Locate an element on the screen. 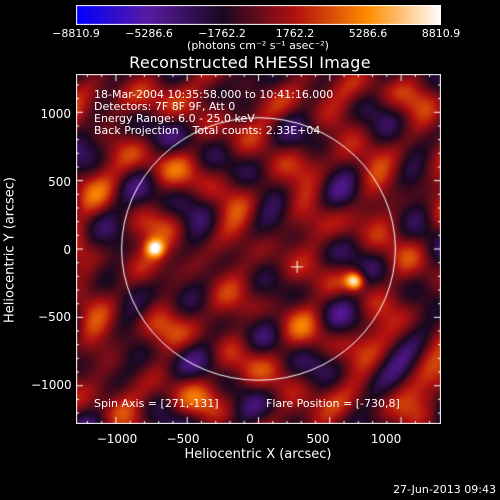 This screenshot has height=500, width=500. y-tick-label: 500 is located at coordinates (59, 182).